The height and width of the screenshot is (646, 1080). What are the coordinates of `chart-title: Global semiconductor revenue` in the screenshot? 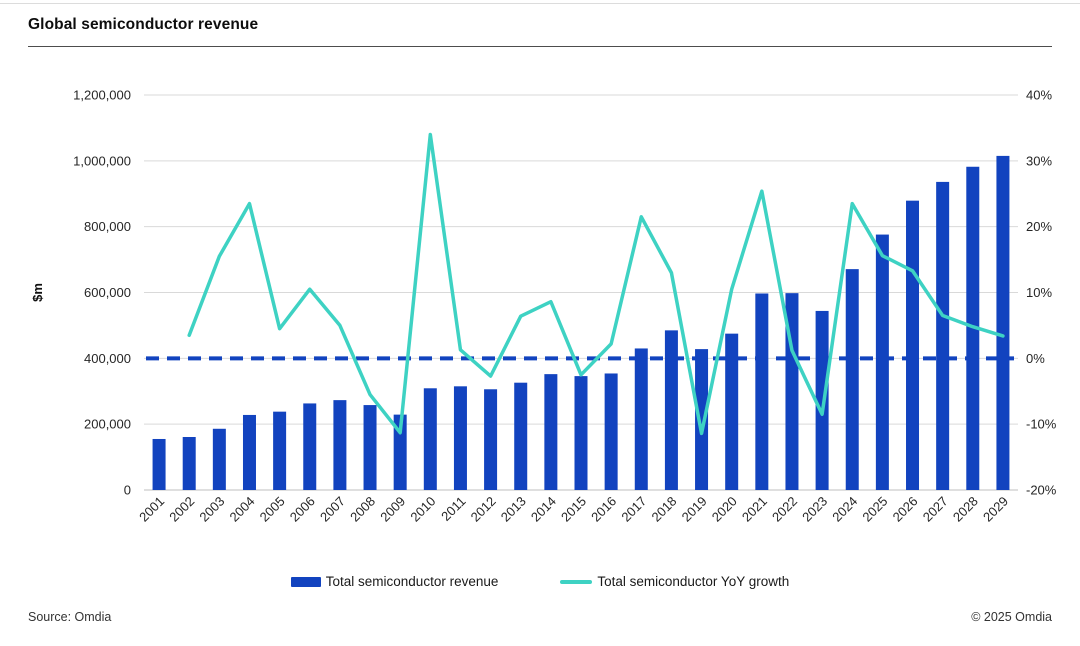 It's located at (143, 24).